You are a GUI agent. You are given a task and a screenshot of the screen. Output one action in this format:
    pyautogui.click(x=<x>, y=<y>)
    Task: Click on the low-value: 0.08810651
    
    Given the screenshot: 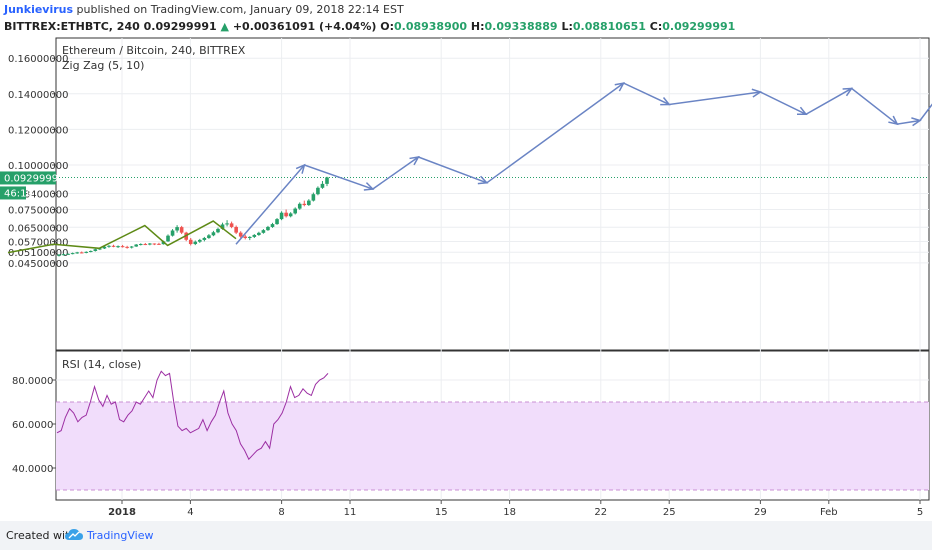 What is the action you would take?
    pyautogui.click(x=609, y=26)
    